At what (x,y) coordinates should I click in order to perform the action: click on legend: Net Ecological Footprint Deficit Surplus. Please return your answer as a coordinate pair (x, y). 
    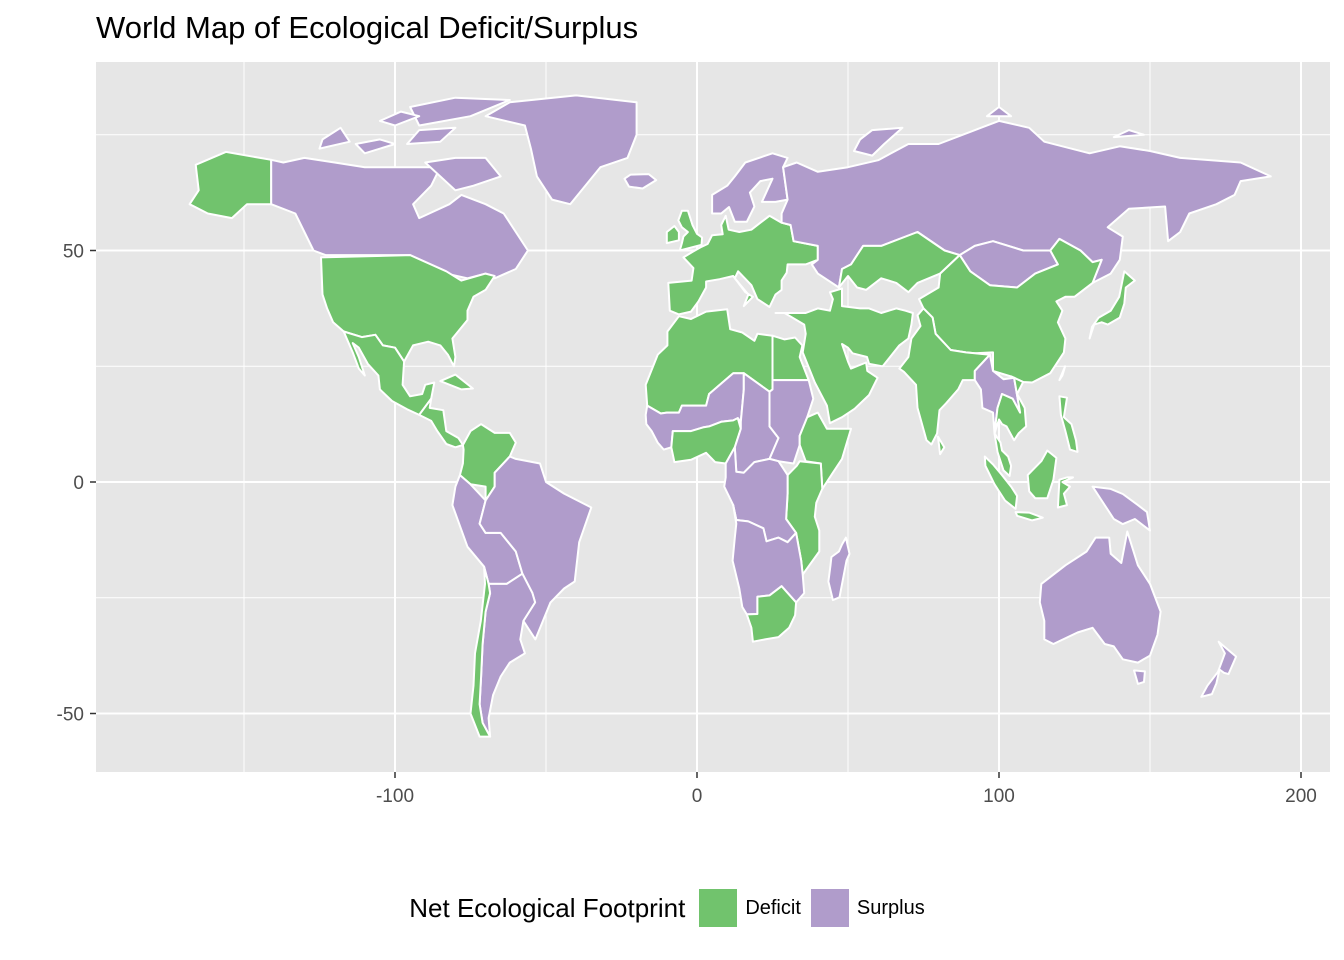
    Looking at the image, I should click on (672, 908).